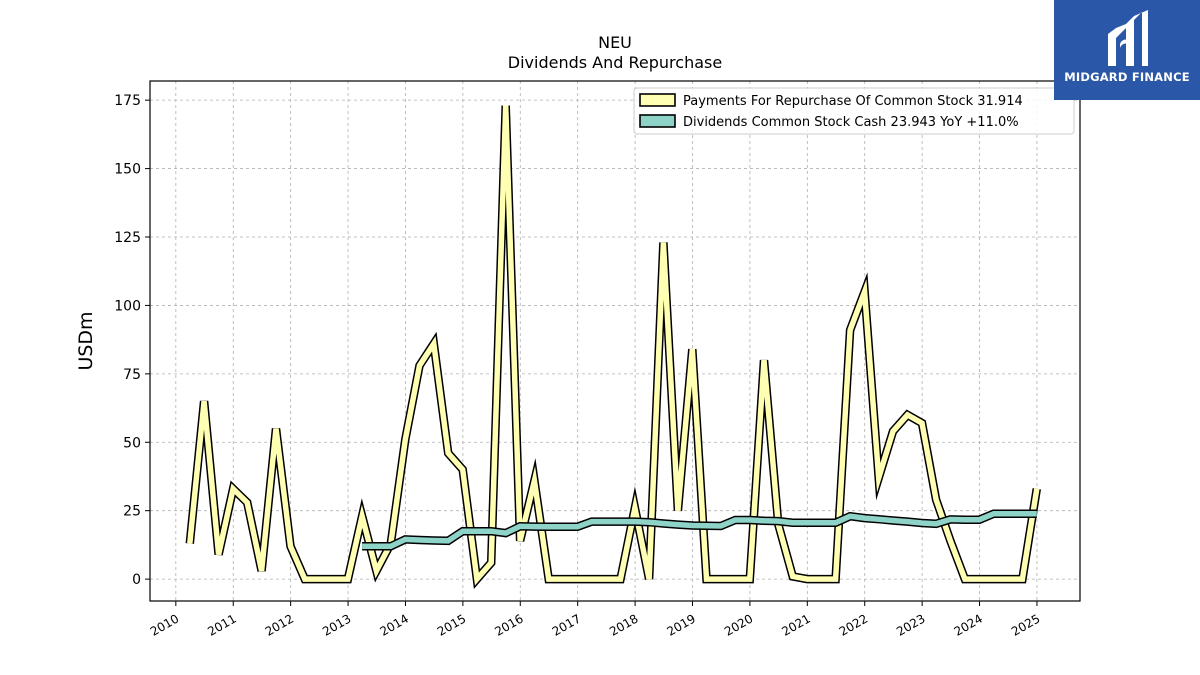 The height and width of the screenshot is (675, 1200). Describe the element at coordinates (127, 101) in the screenshot. I see `y-tick-label: 175` at that location.